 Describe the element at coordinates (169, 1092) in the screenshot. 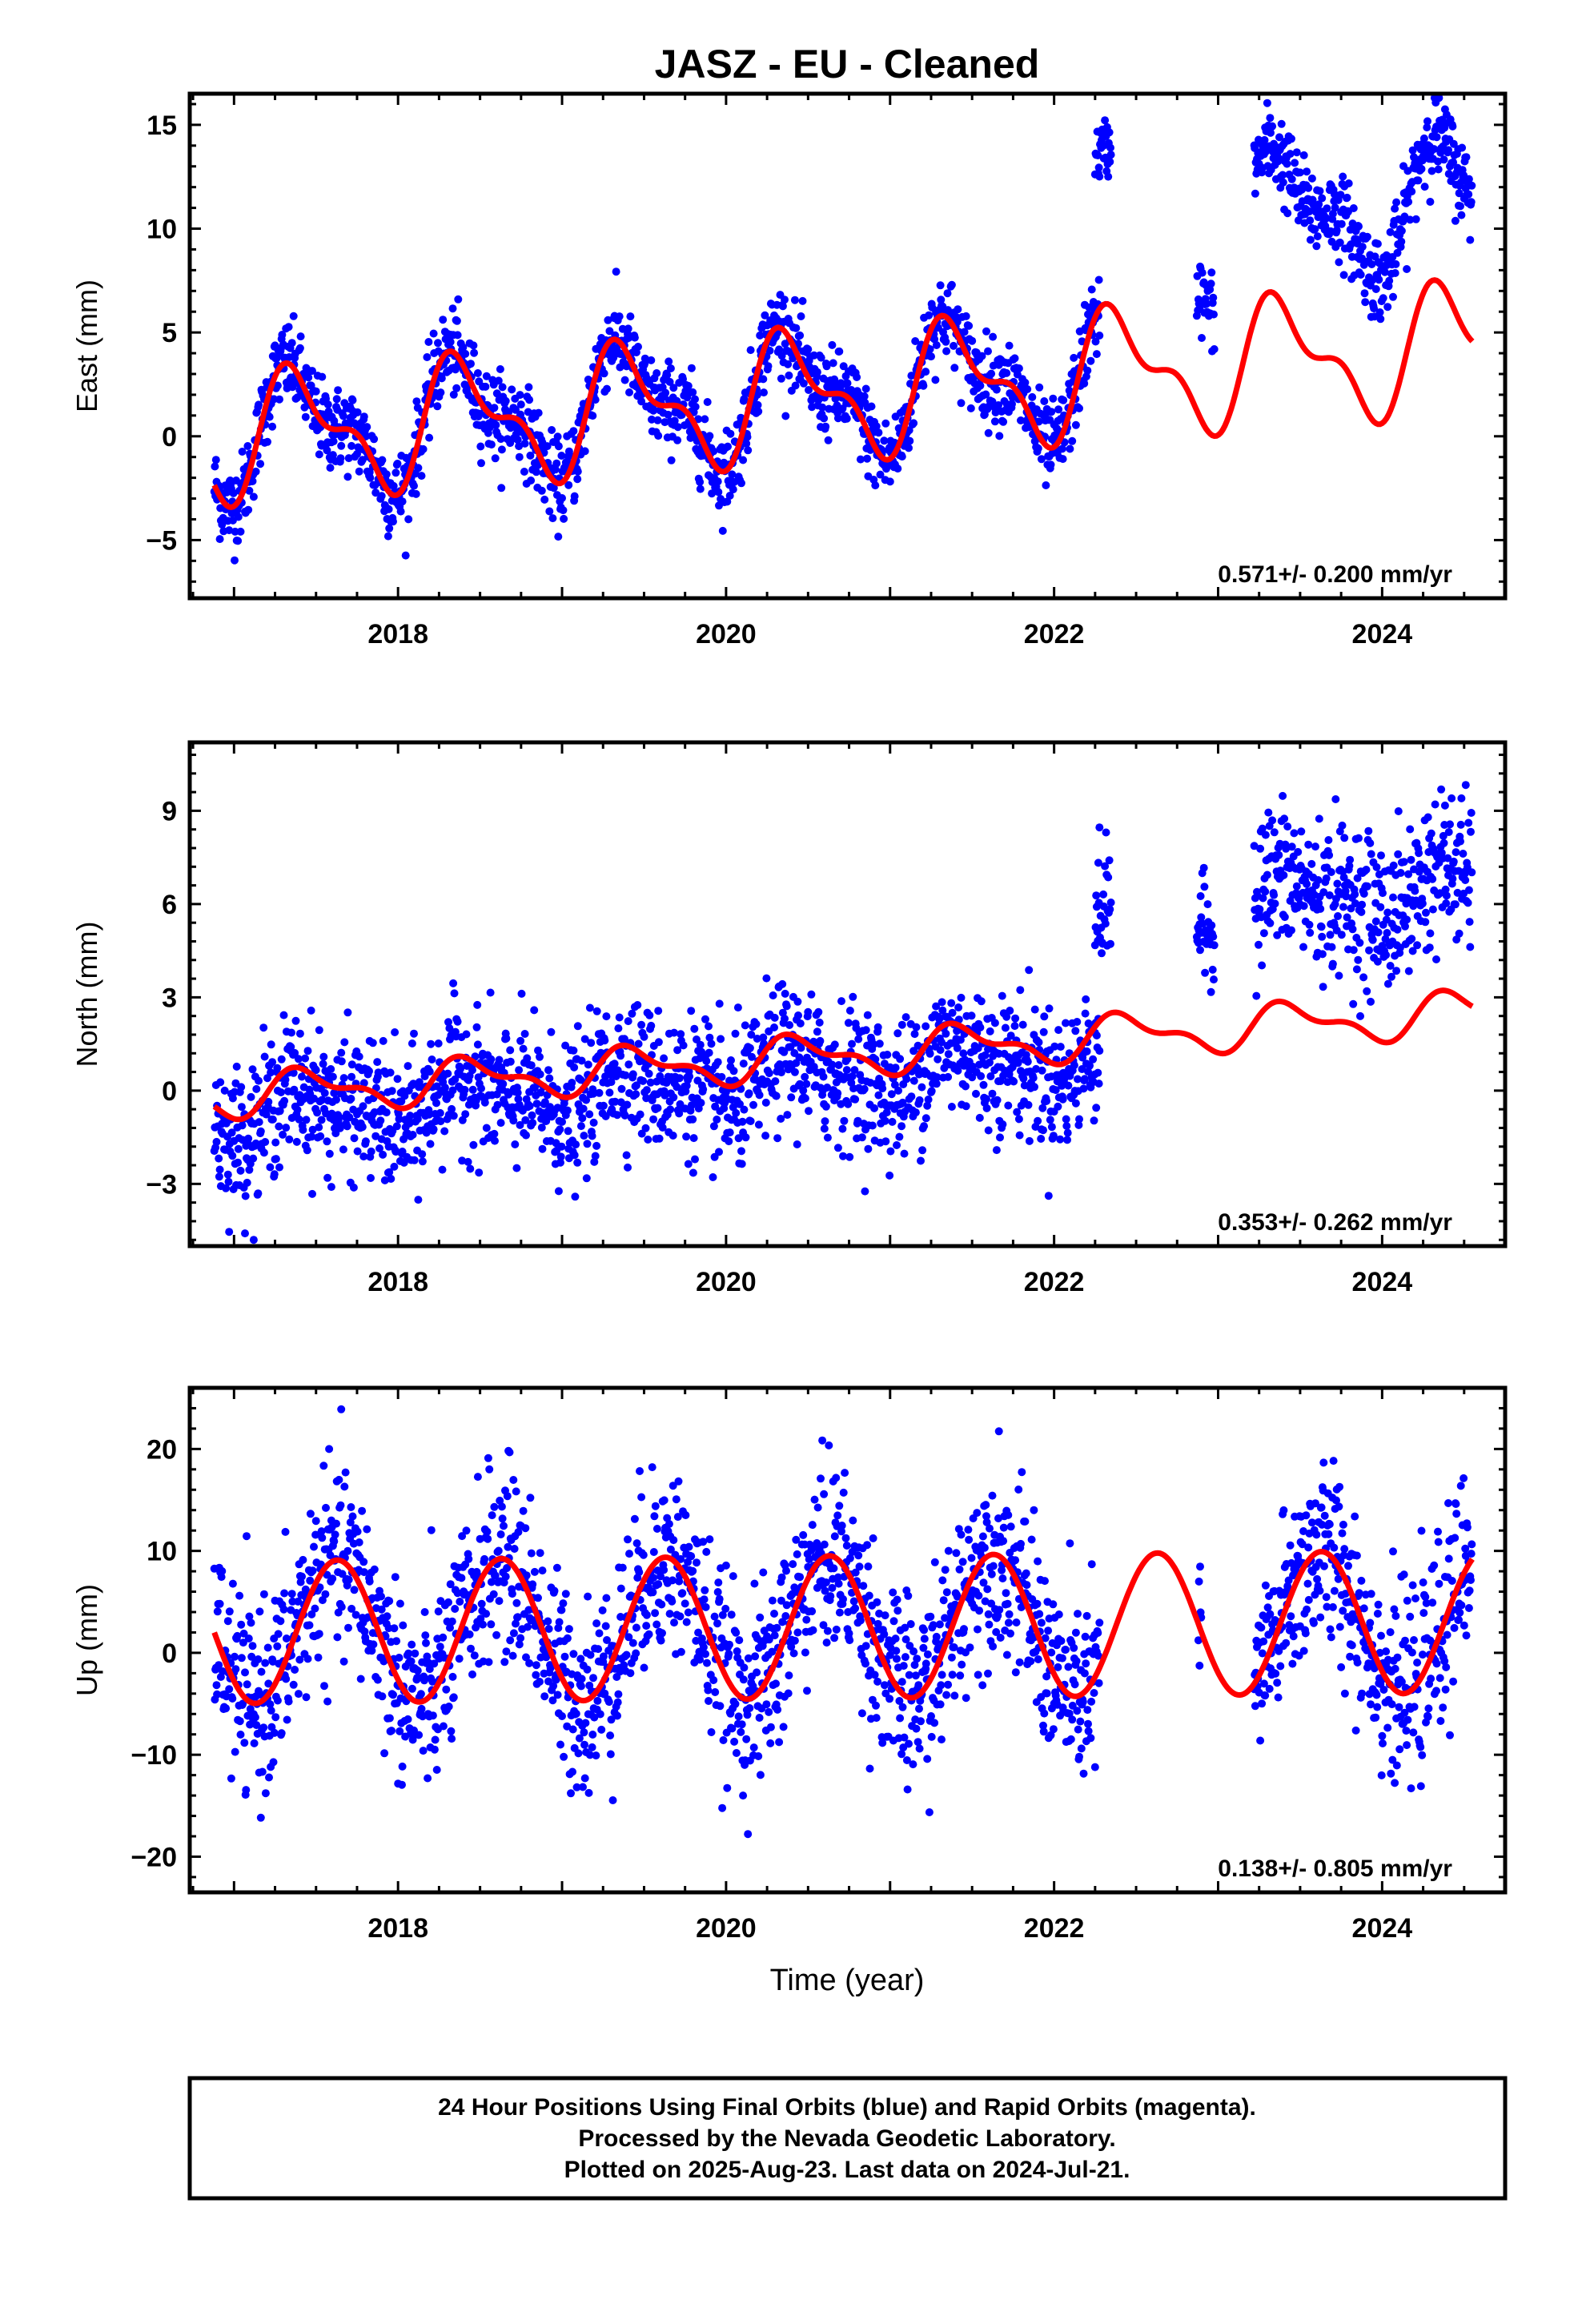

I see `north-y-tick-label: 0` at that location.